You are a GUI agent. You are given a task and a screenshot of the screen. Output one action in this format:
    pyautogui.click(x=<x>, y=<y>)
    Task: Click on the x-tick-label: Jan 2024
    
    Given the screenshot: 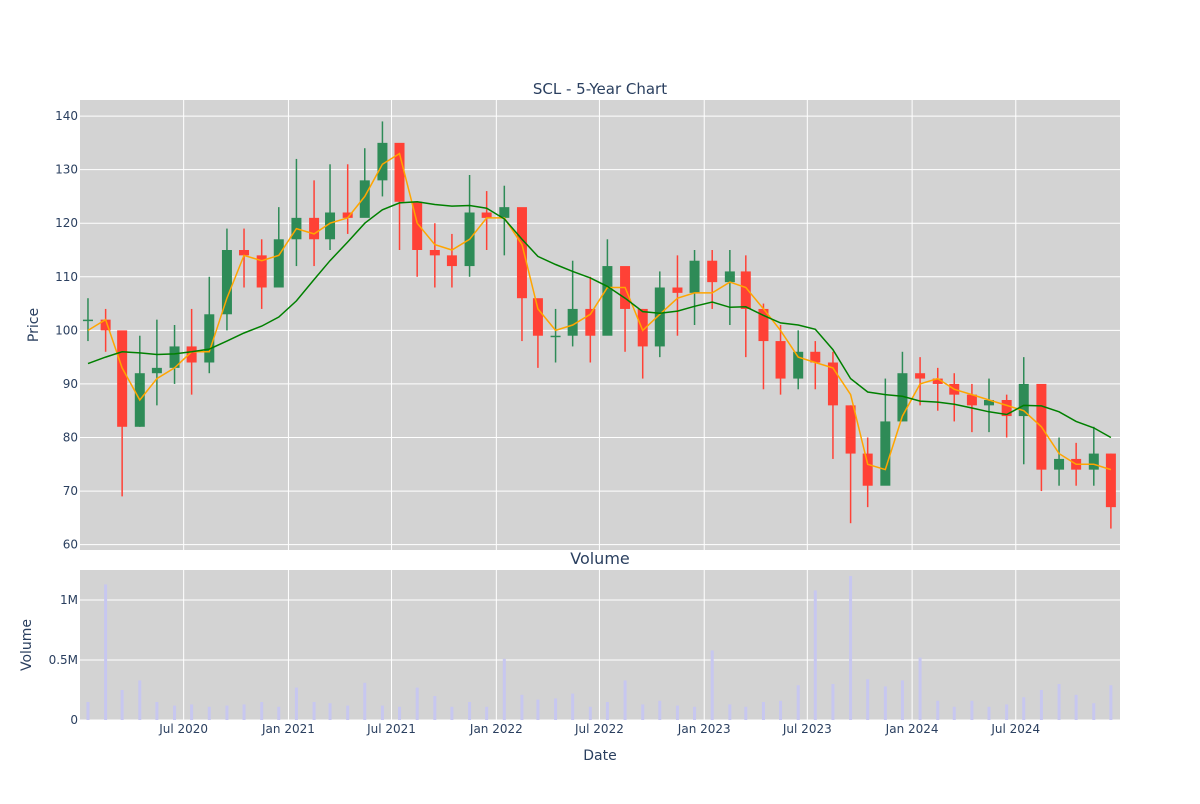 What is the action you would take?
    pyautogui.click(x=912, y=729)
    